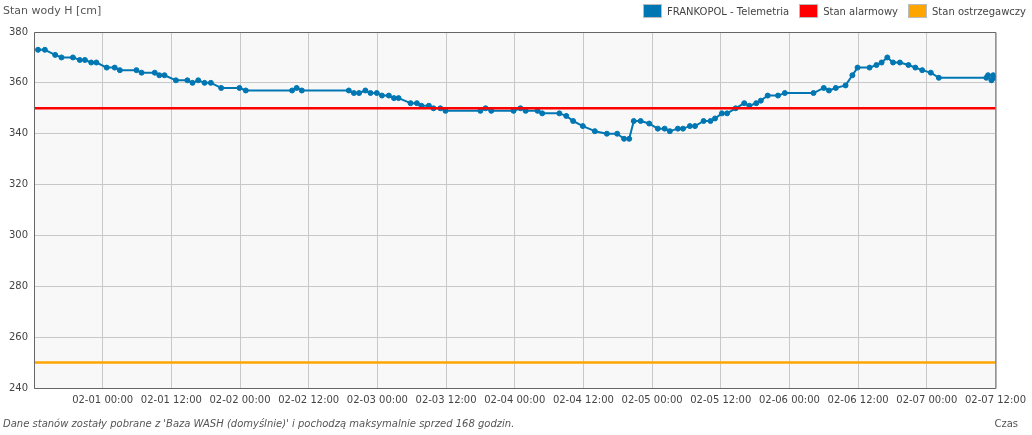 This screenshot has width=1032, height=435. What do you see at coordinates (728, 11) in the screenshot?
I see `legend-label: FRANKOPOL - Telemetria` at bounding box center [728, 11].